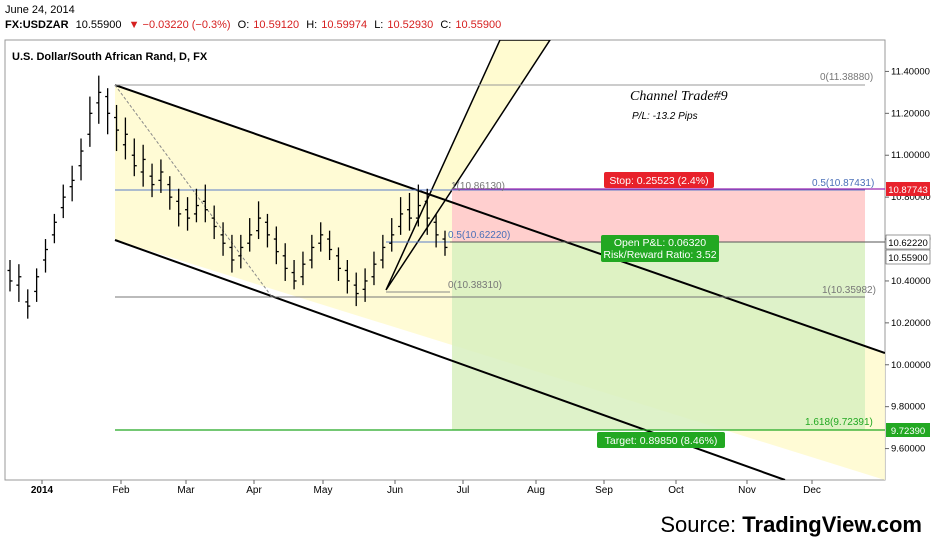  I want to click on header-high: 10.59974, so click(344, 25).